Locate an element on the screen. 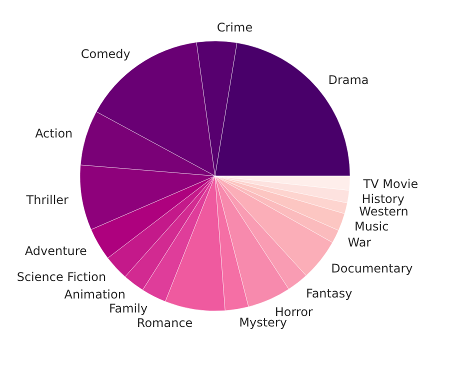  slice-label: Fantasy is located at coordinates (329, 293).